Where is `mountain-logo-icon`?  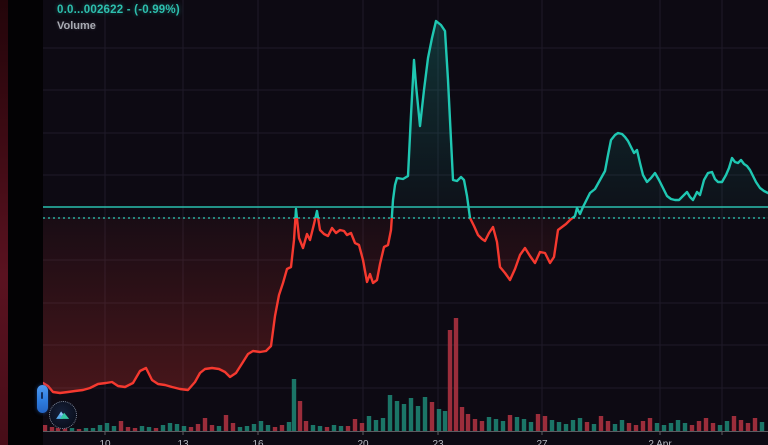 mountain-logo-icon is located at coordinates (63, 415).